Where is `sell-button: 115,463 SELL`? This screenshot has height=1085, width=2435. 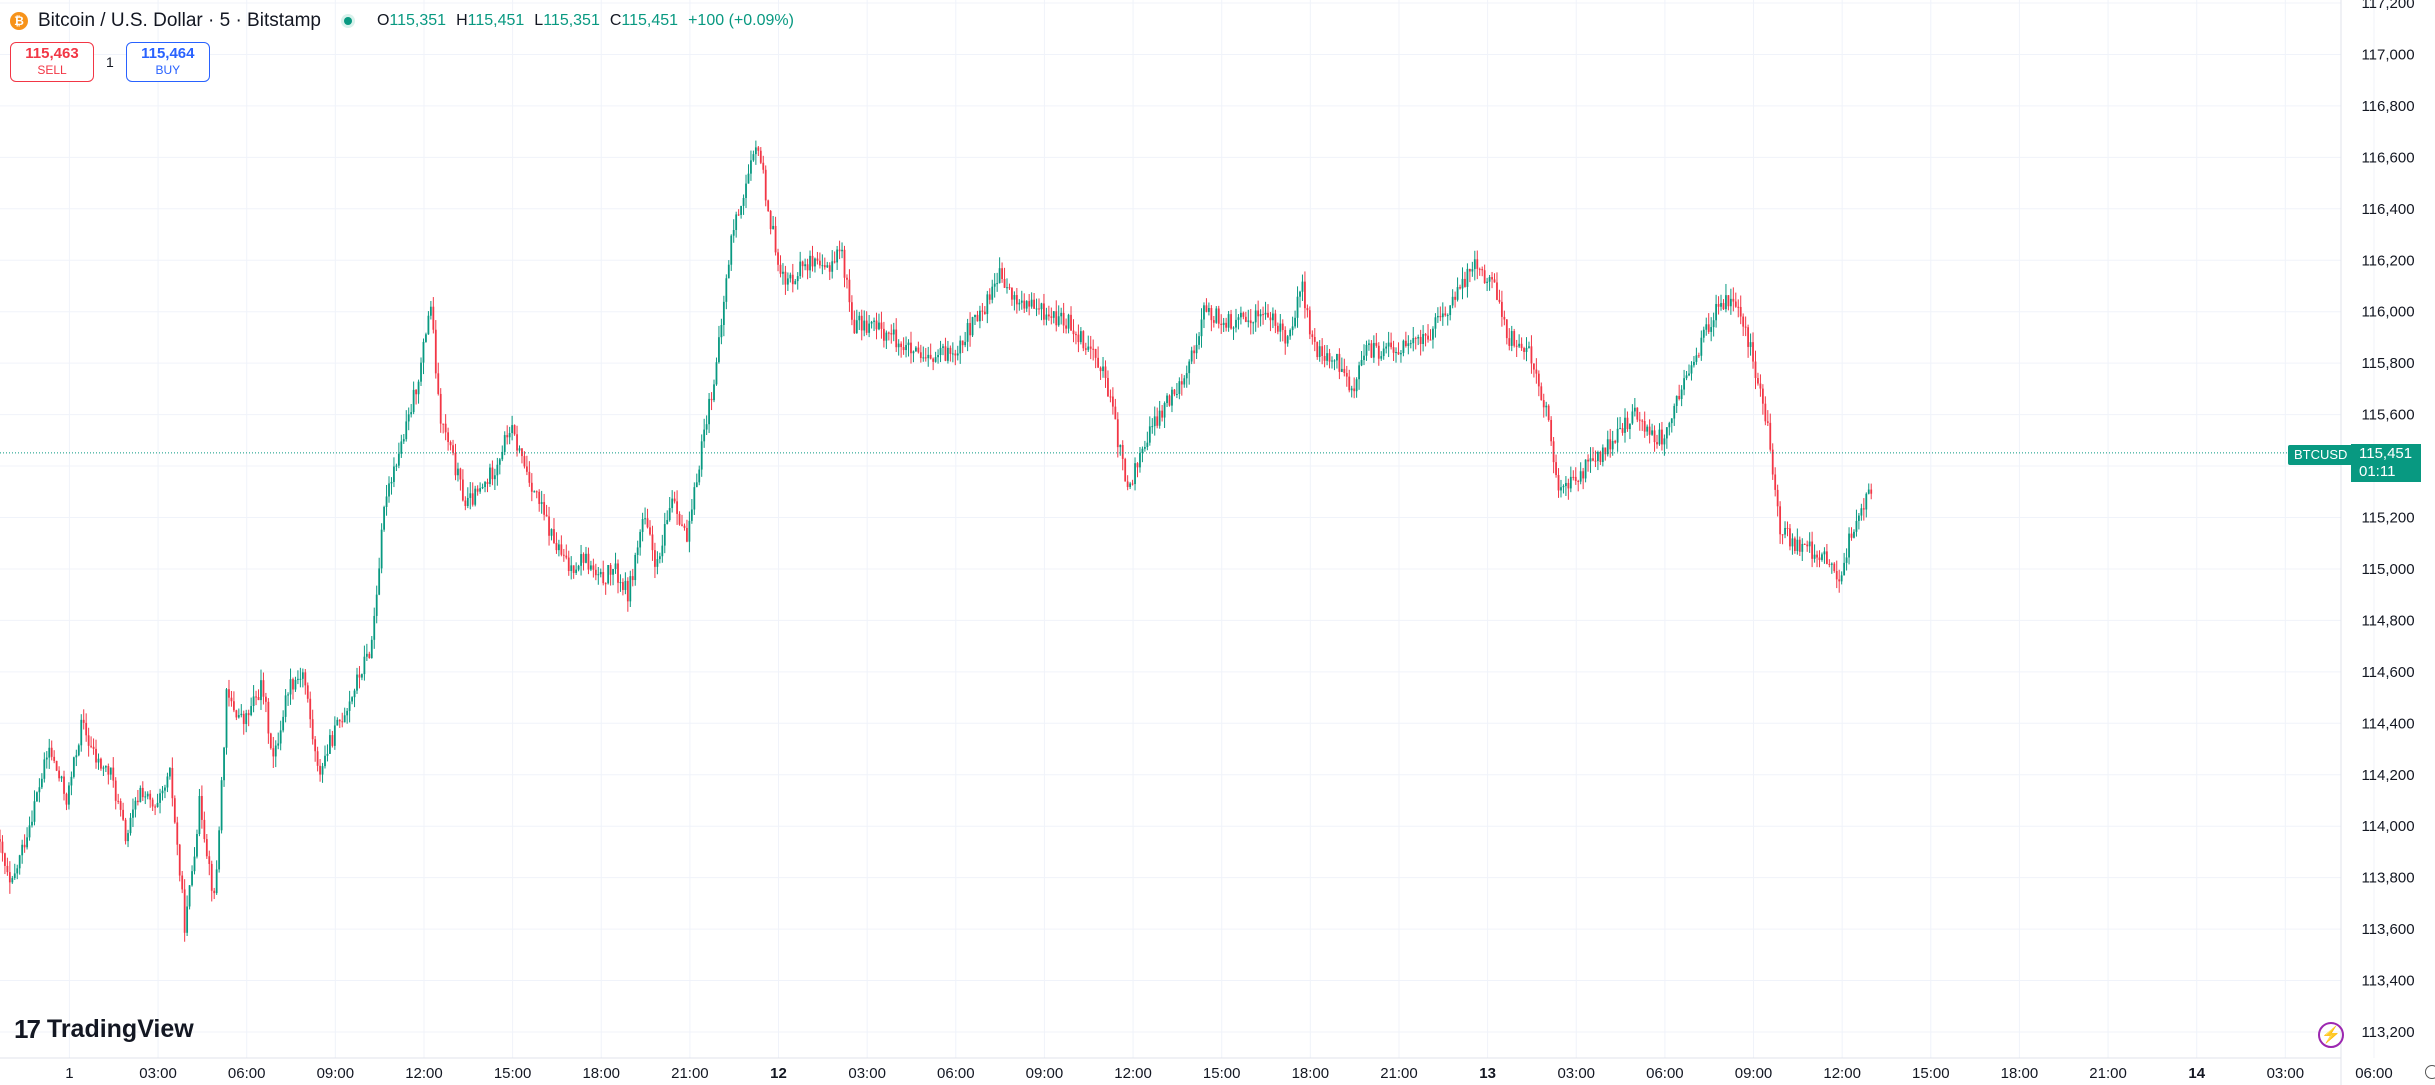 sell-button: 115,463 SELL is located at coordinates (52, 62).